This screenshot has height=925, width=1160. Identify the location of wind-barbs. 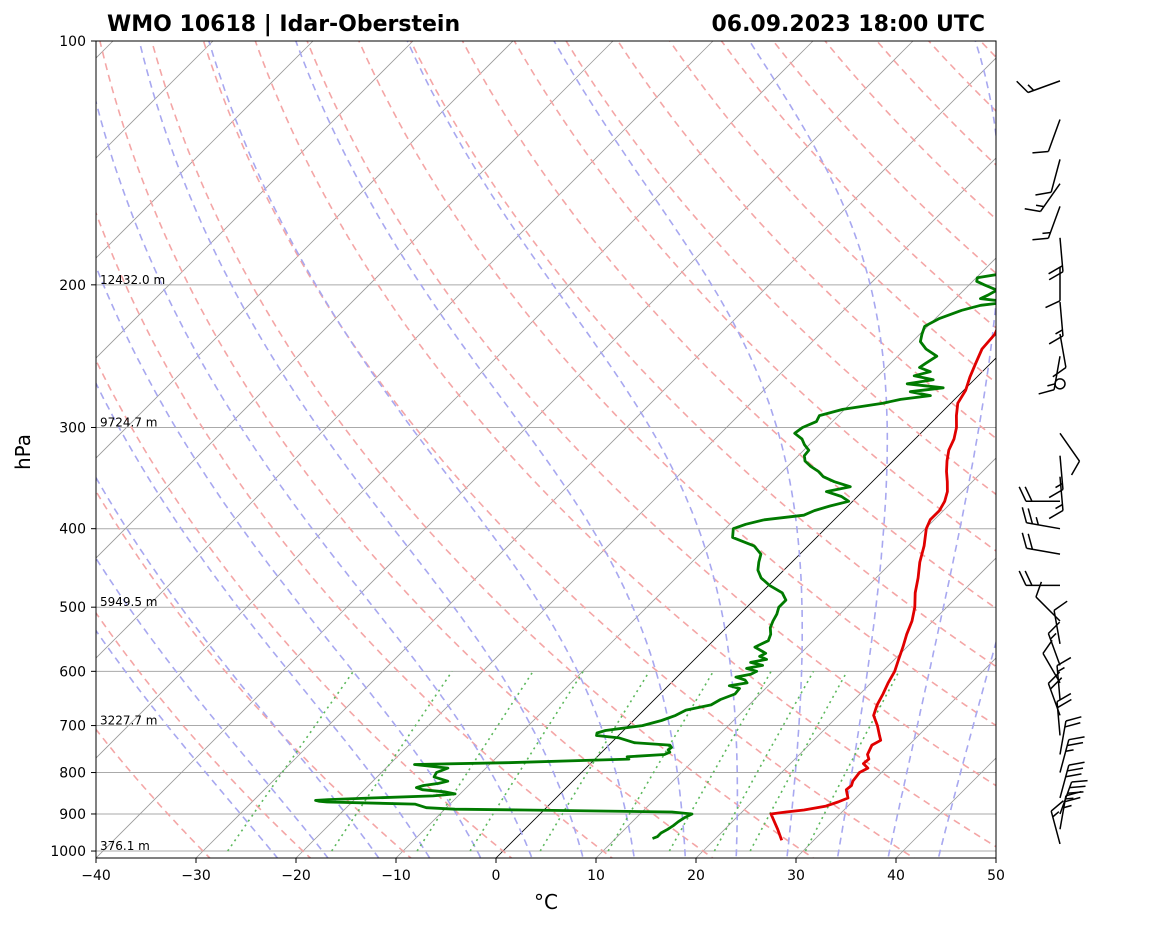
(1052, 462).